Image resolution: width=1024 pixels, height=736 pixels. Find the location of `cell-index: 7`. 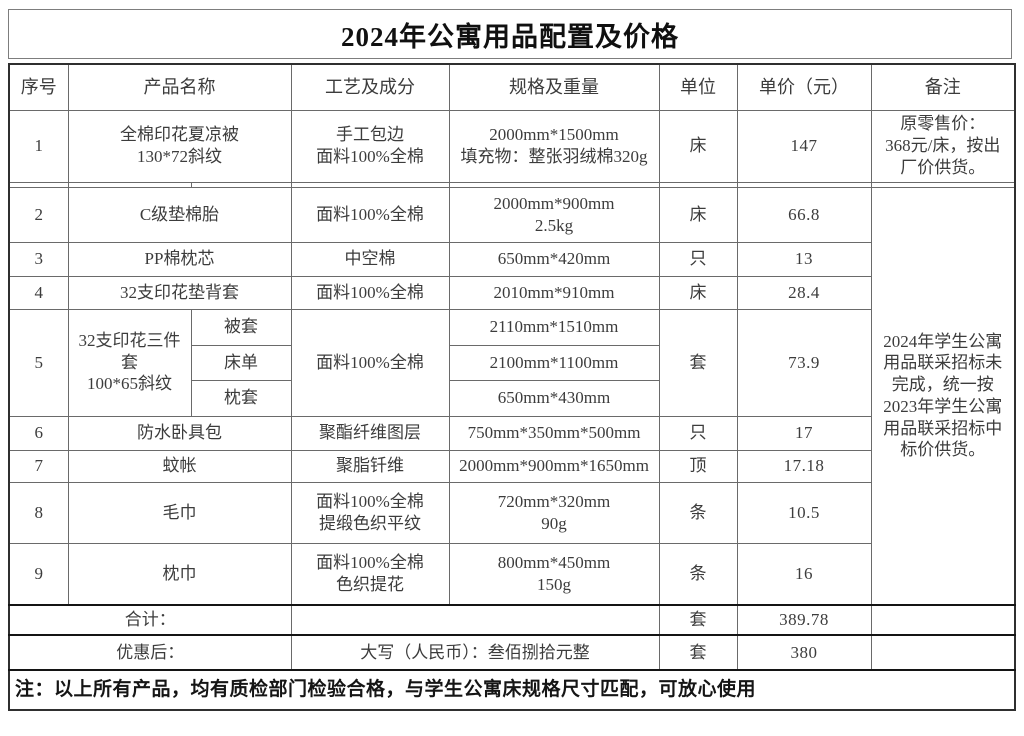

cell-index: 7 is located at coordinates (38, 466).